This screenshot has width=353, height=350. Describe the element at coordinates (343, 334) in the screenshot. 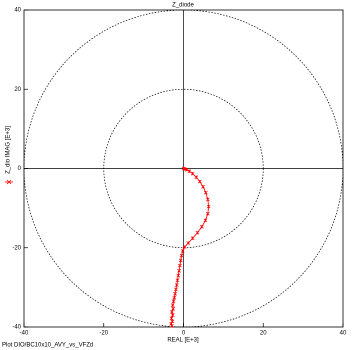

I see `x-tick-label: 40` at that location.